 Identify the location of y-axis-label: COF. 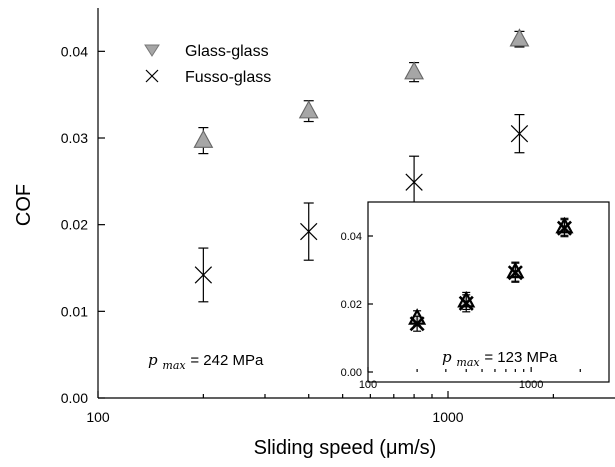
(24, 205).